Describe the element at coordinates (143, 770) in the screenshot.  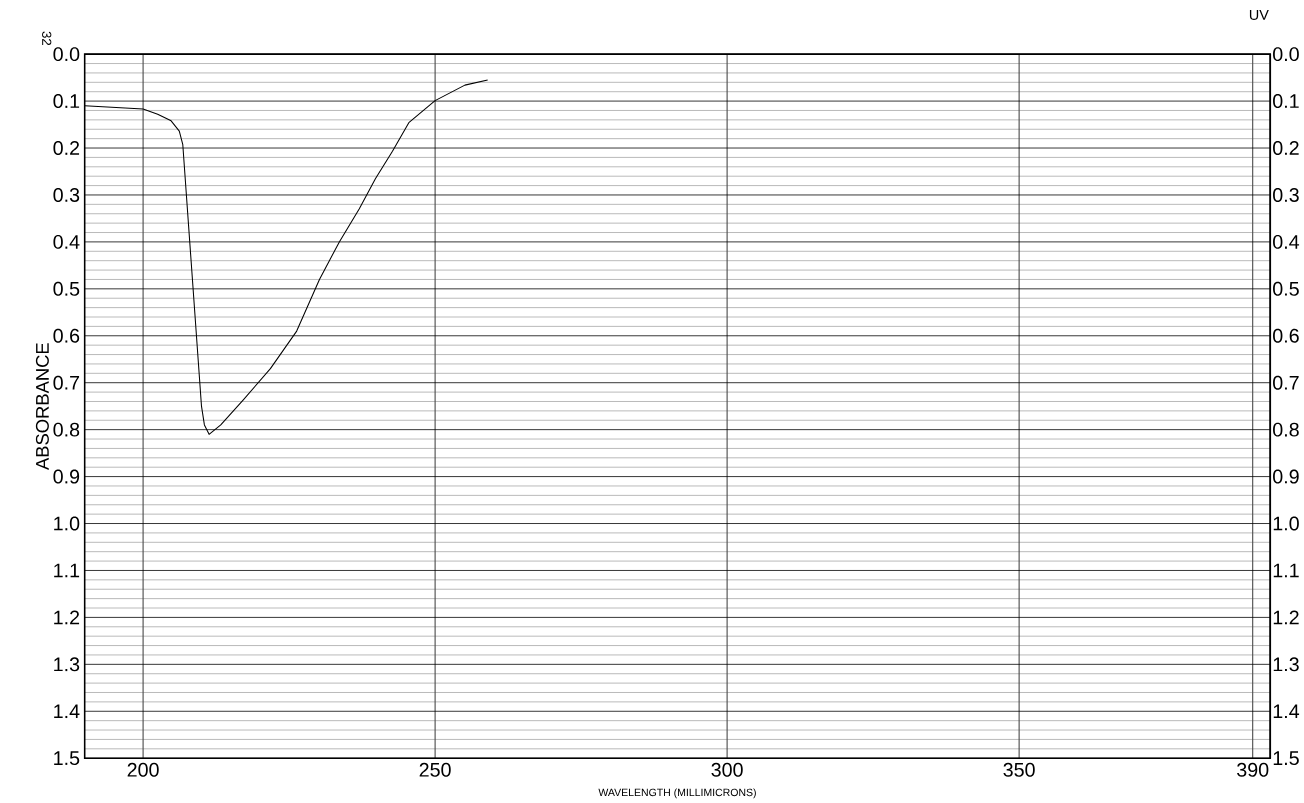
I see `x-tick-label: 200` at that location.